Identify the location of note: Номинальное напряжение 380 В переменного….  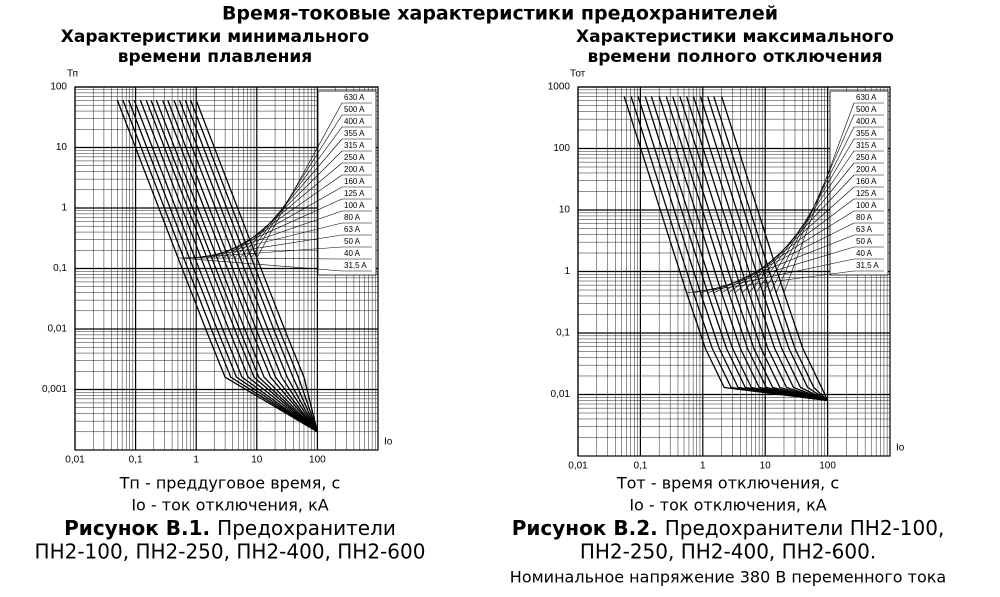
(728, 577).